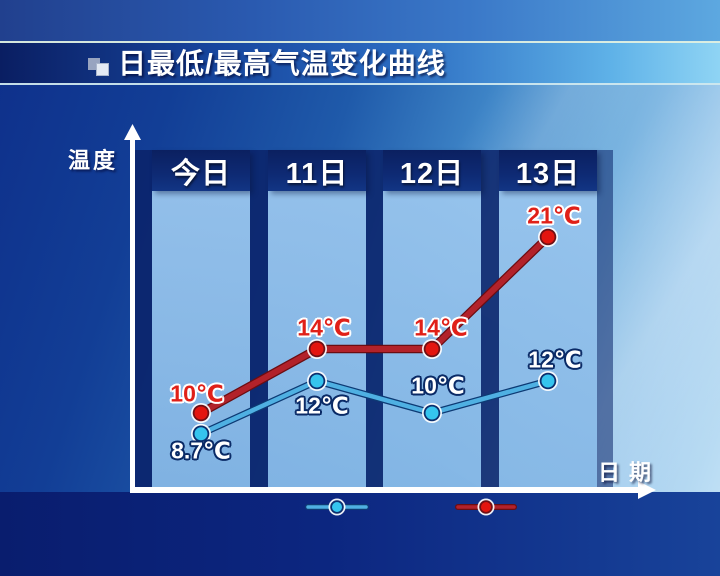 This screenshot has width=720, height=576. Describe the element at coordinates (282, 63) in the screenshot. I see `page-title: 日最低/最高气温变化曲线` at that location.